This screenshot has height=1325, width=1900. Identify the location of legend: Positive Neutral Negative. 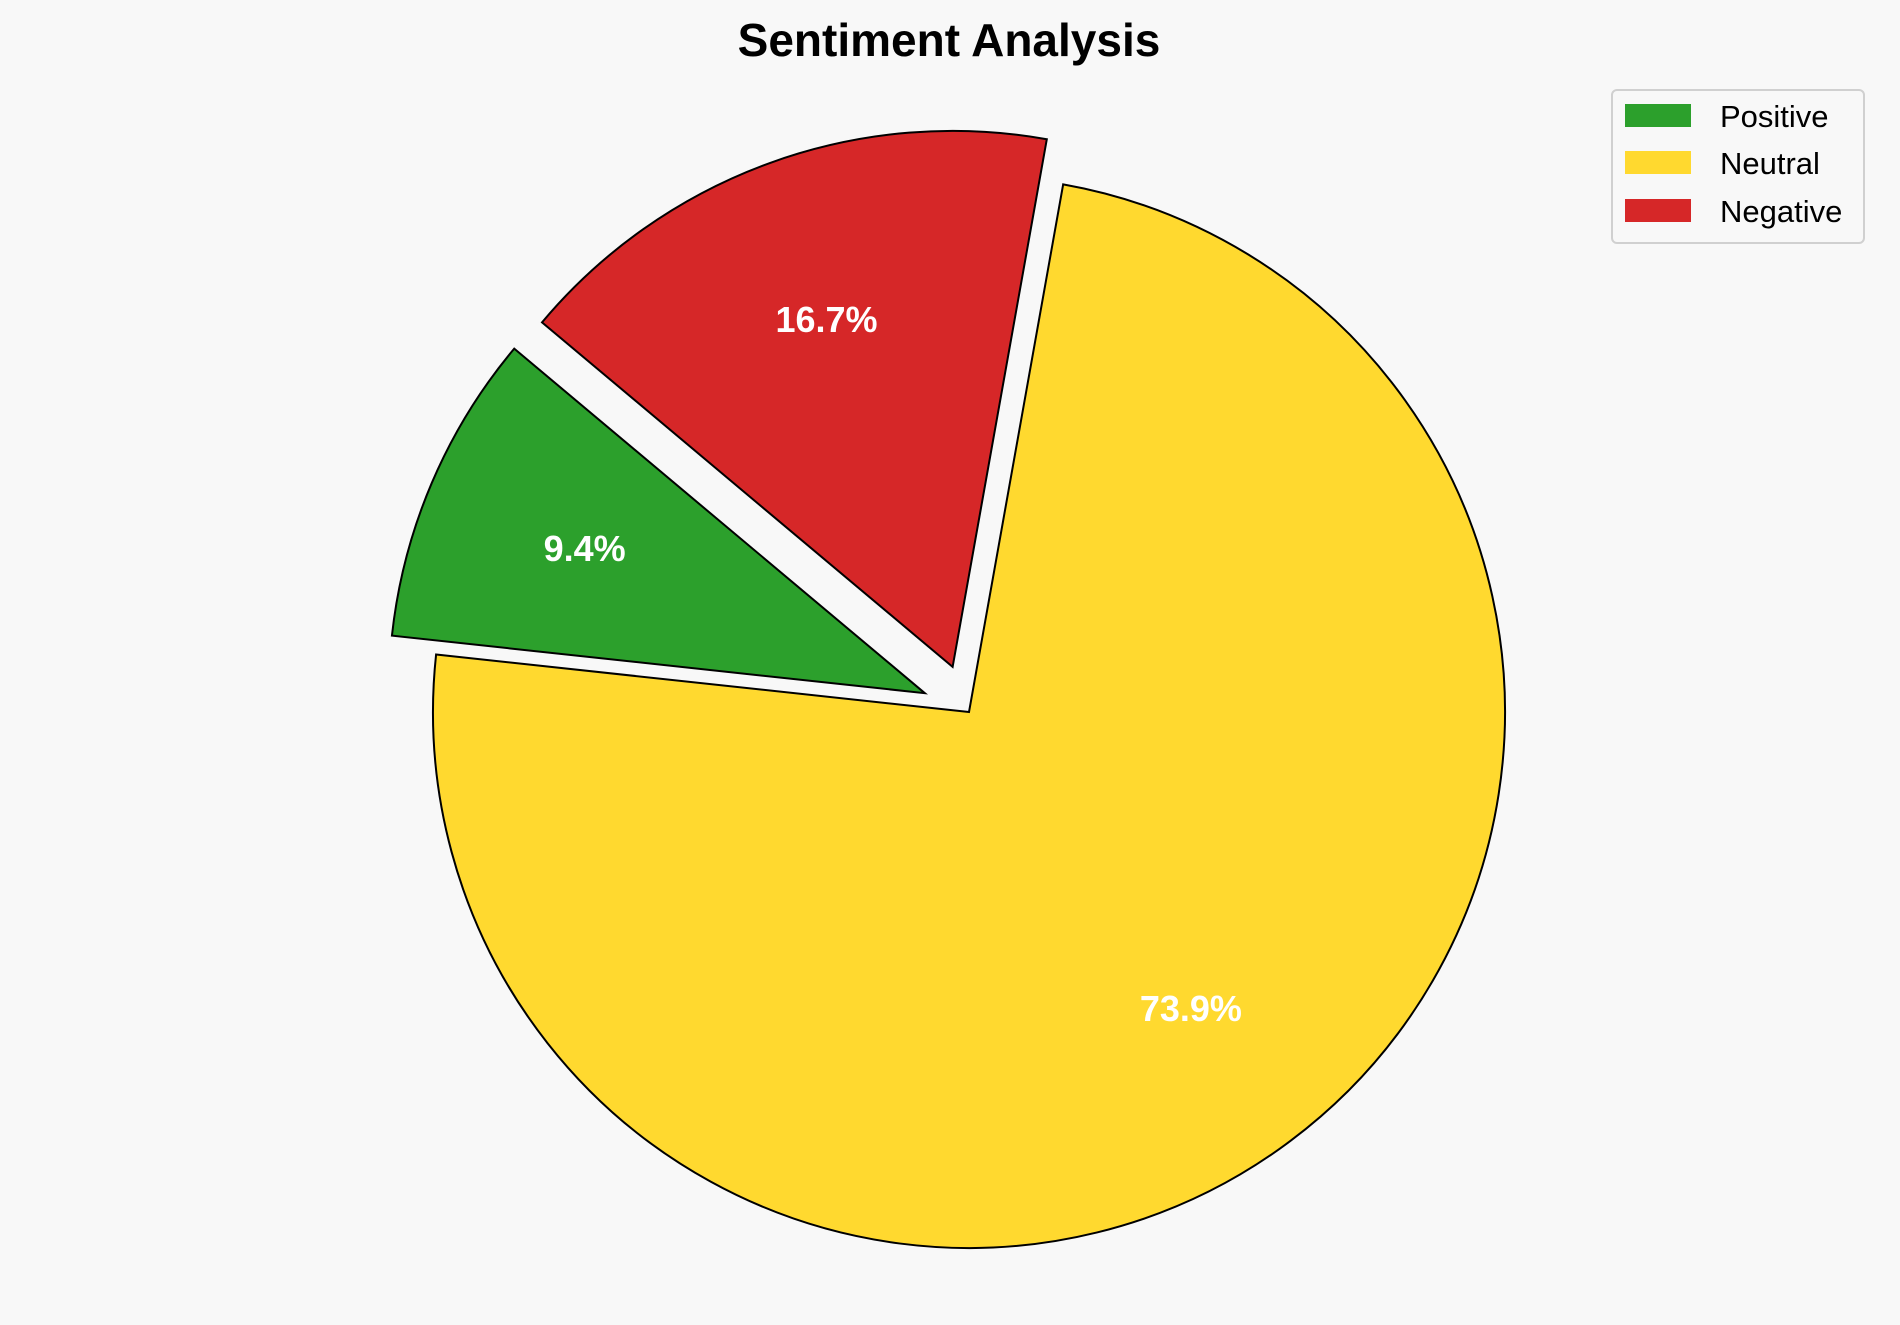
(1738, 166).